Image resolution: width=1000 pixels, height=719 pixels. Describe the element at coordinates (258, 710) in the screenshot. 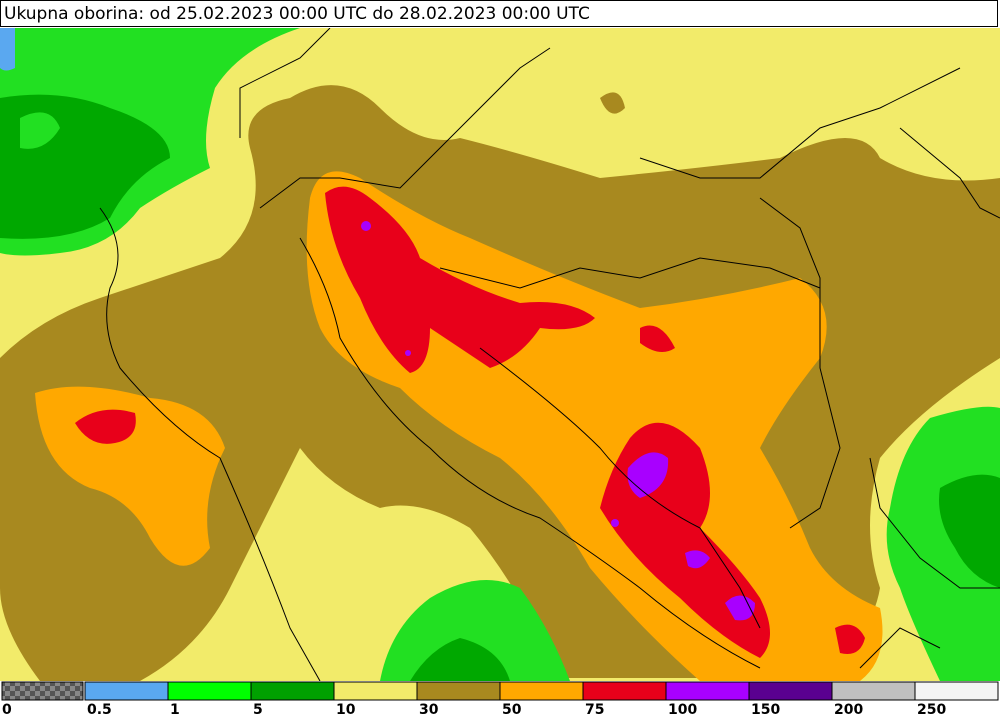

I see `legend-label: 5` at that location.